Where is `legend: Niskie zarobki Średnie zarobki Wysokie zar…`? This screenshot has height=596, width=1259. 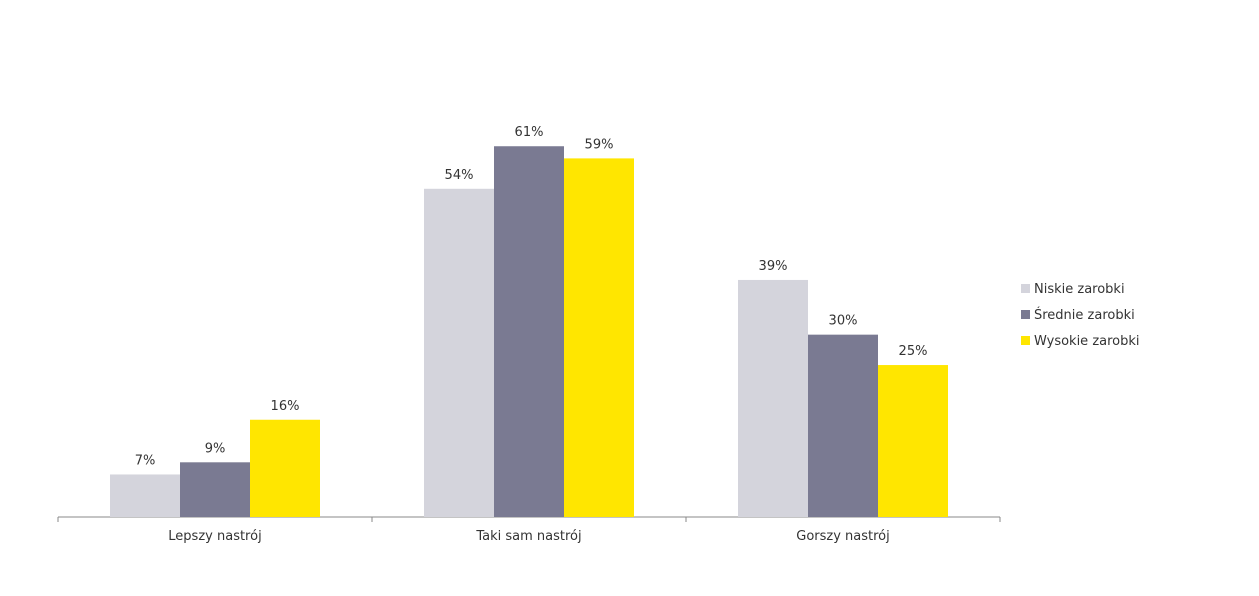
legend: Niskie zarobki Średnie zarobki Wysokie zar… is located at coordinates (1080, 315).